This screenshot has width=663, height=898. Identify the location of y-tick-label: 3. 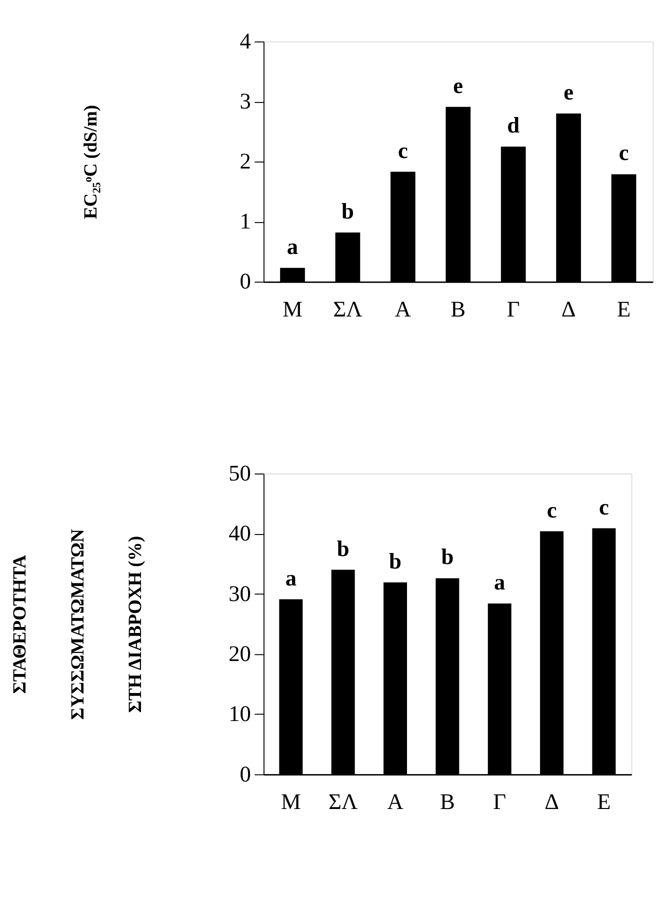
(245, 101).